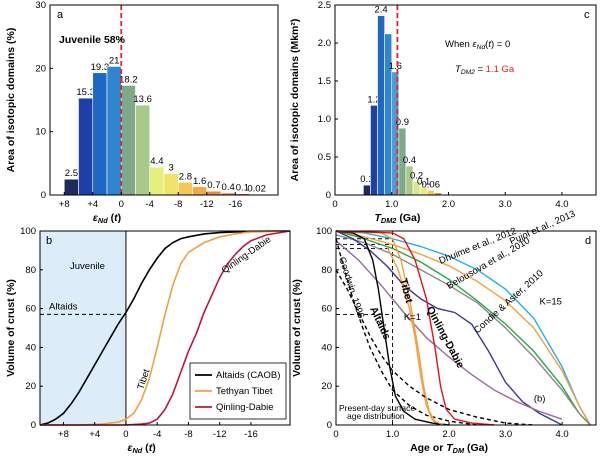 The height and width of the screenshot is (456, 600). I want to click on xtick-label-a-3: -4, so click(150, 204).